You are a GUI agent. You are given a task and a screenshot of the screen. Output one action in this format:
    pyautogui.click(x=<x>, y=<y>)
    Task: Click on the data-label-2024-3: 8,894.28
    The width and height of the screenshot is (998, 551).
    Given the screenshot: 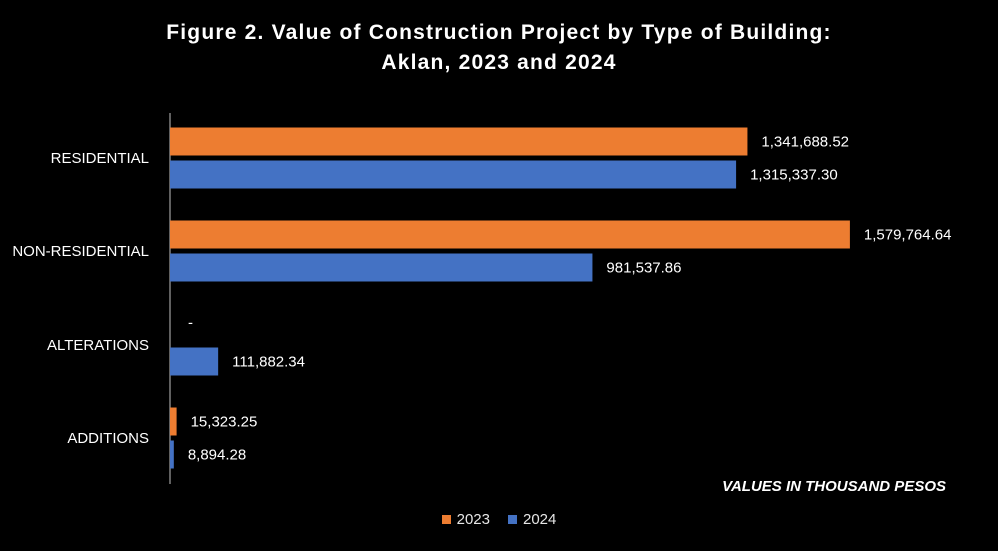 What is the action you would take?
    pyautogui.click(x=217, y=455)
    